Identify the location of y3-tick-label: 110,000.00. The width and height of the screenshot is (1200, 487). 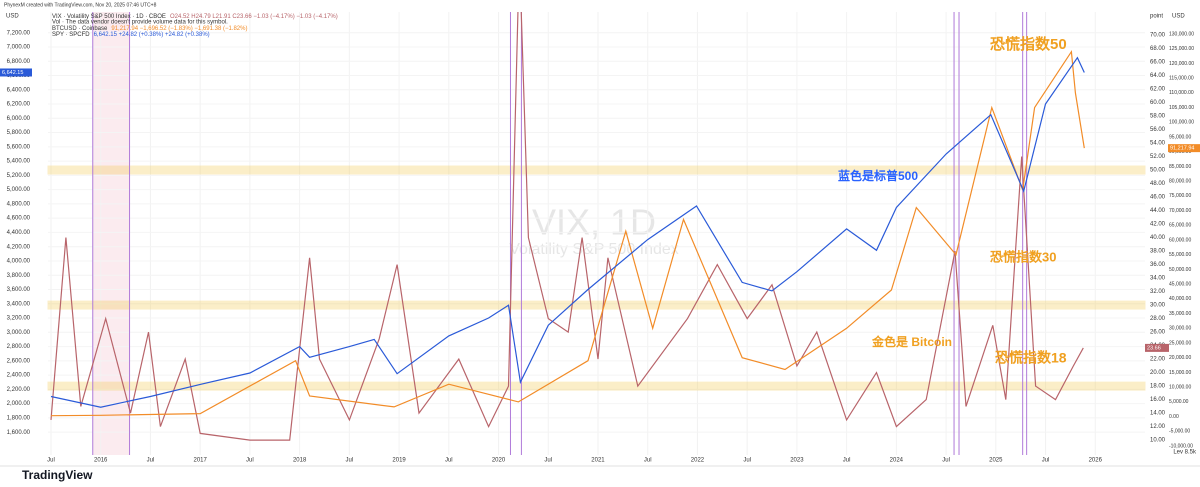
(1181, 93).